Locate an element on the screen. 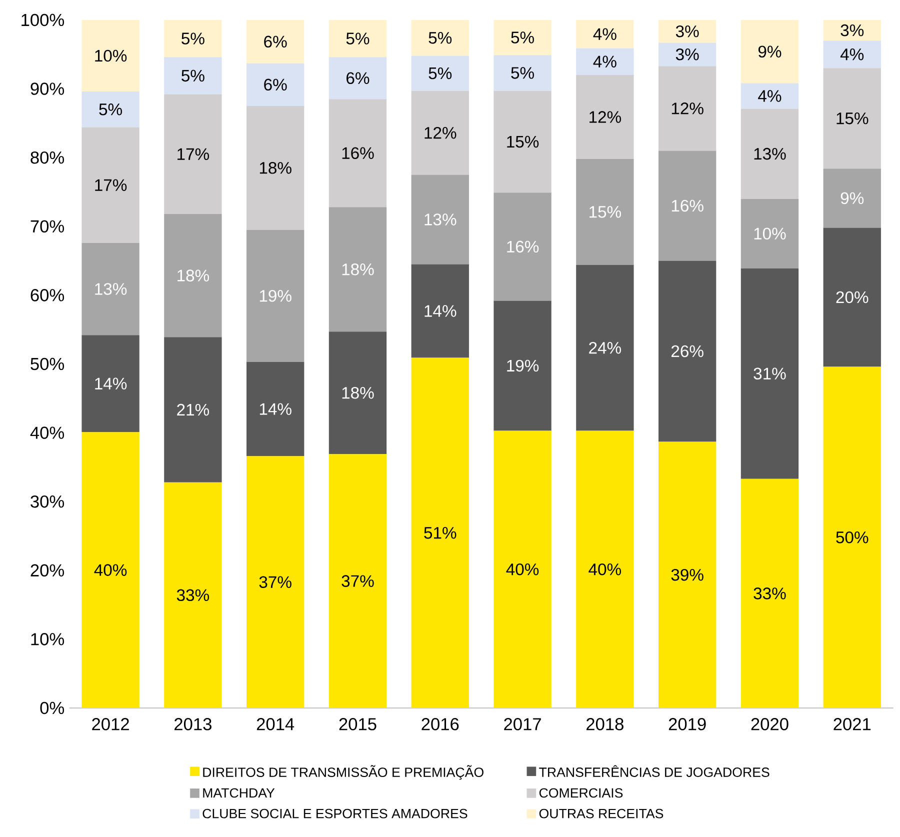 This screenshot has height=837, width=900. x-tick-label: 2017 is located at coordinates (522, 724).